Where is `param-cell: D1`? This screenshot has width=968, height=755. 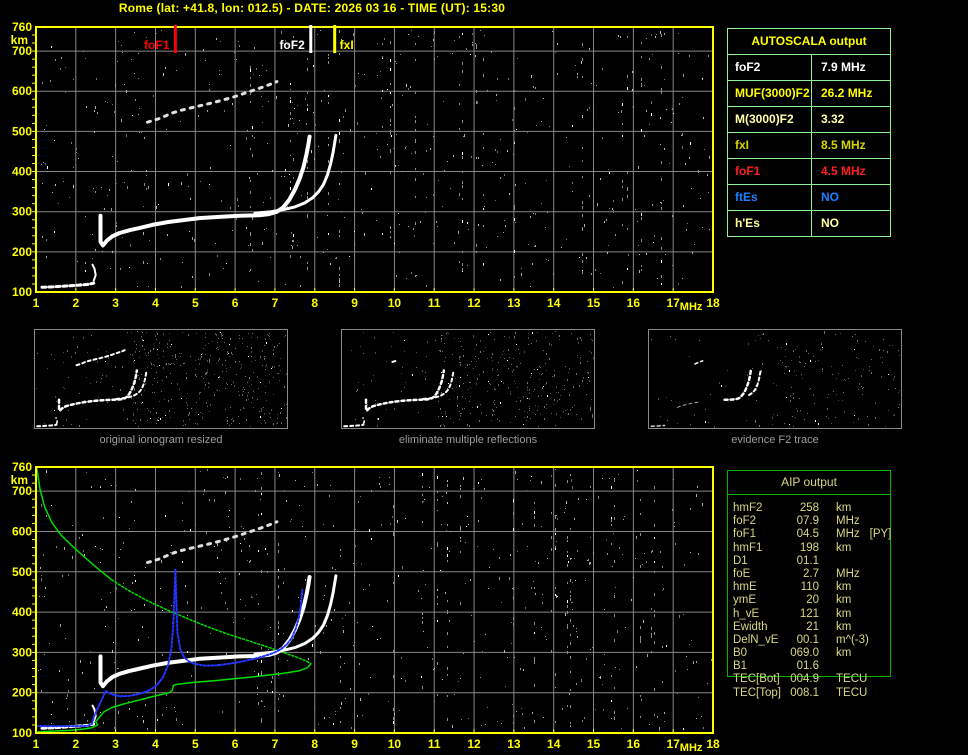 param-cell: D1 is located at coordinates (740, 560).